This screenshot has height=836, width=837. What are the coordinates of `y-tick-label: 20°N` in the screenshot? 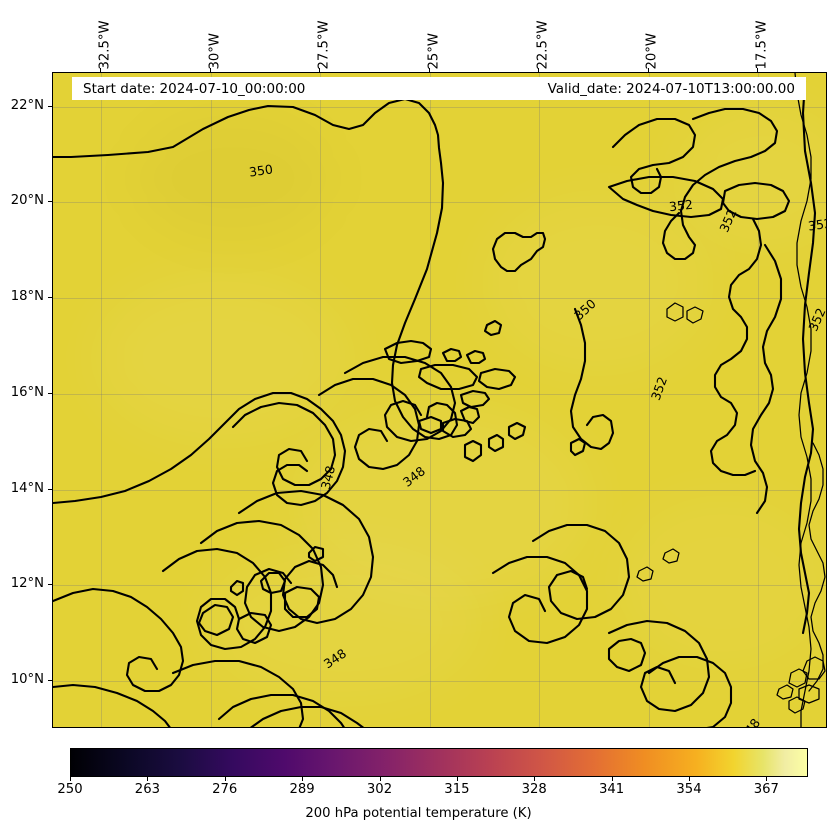 It's located at (27, 201).